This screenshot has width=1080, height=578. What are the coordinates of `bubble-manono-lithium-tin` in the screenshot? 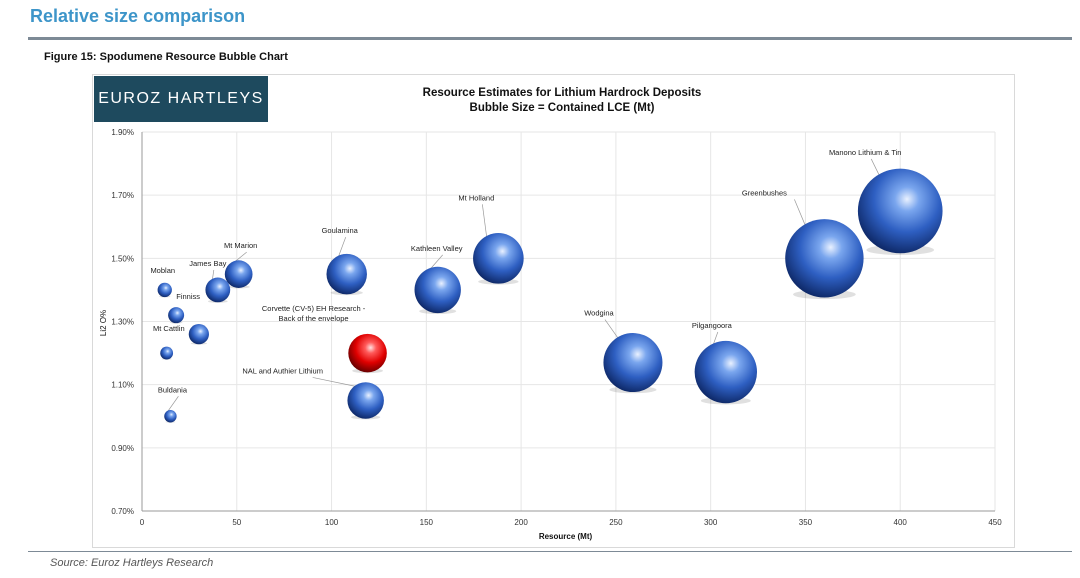 It's located at (900, 211).